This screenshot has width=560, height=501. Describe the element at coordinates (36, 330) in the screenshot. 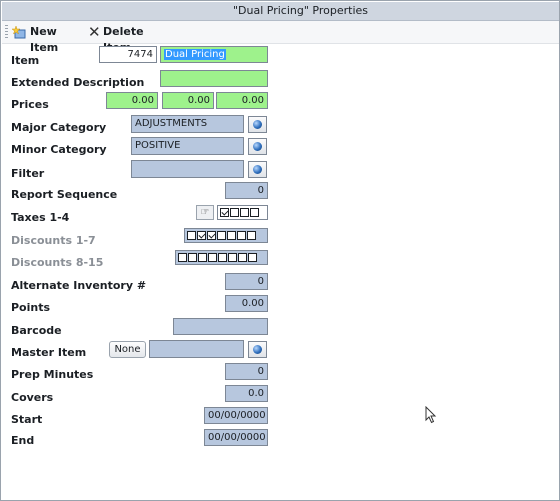

I see `barcode-label: Barcode` at that location.